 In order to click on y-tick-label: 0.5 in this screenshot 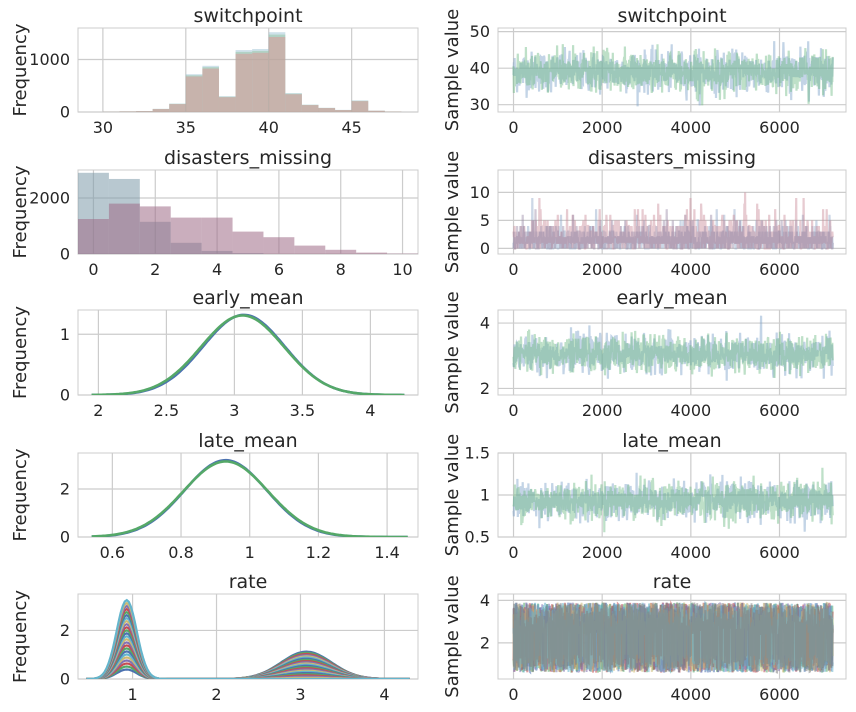, I will do `click(477, 537)`.